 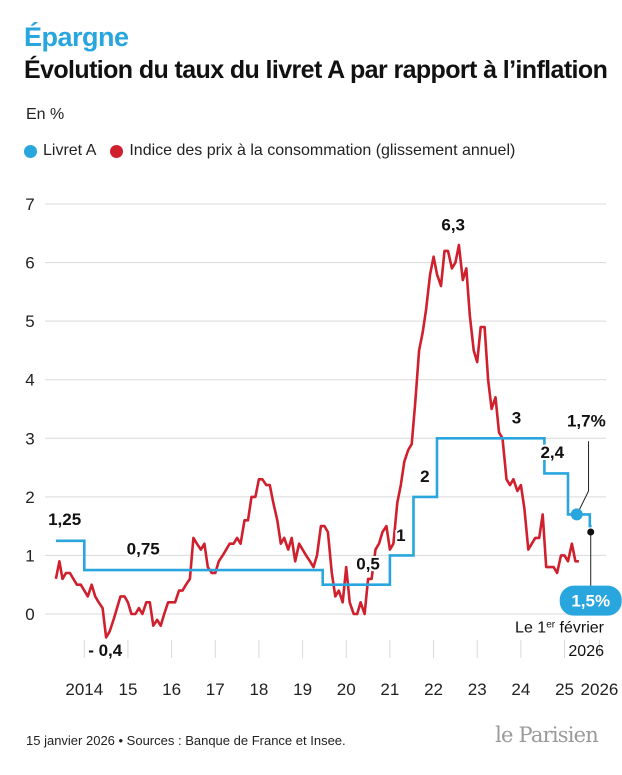 What do you see at coordinates (29, 204) in the screenshot?
I see `y-tick-label-7: 7` at bounding box center [29, 204].